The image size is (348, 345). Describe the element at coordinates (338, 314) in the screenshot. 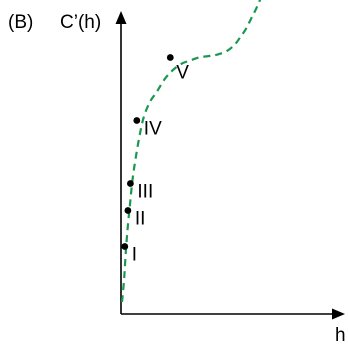

I see `x-axis-arrow` at that location.